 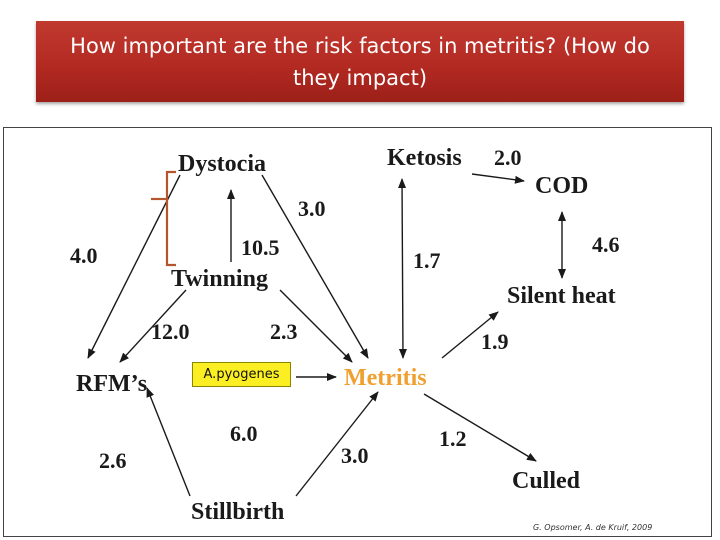 I want to click on node-metritis: Metritis, so click(x=385, y=378).